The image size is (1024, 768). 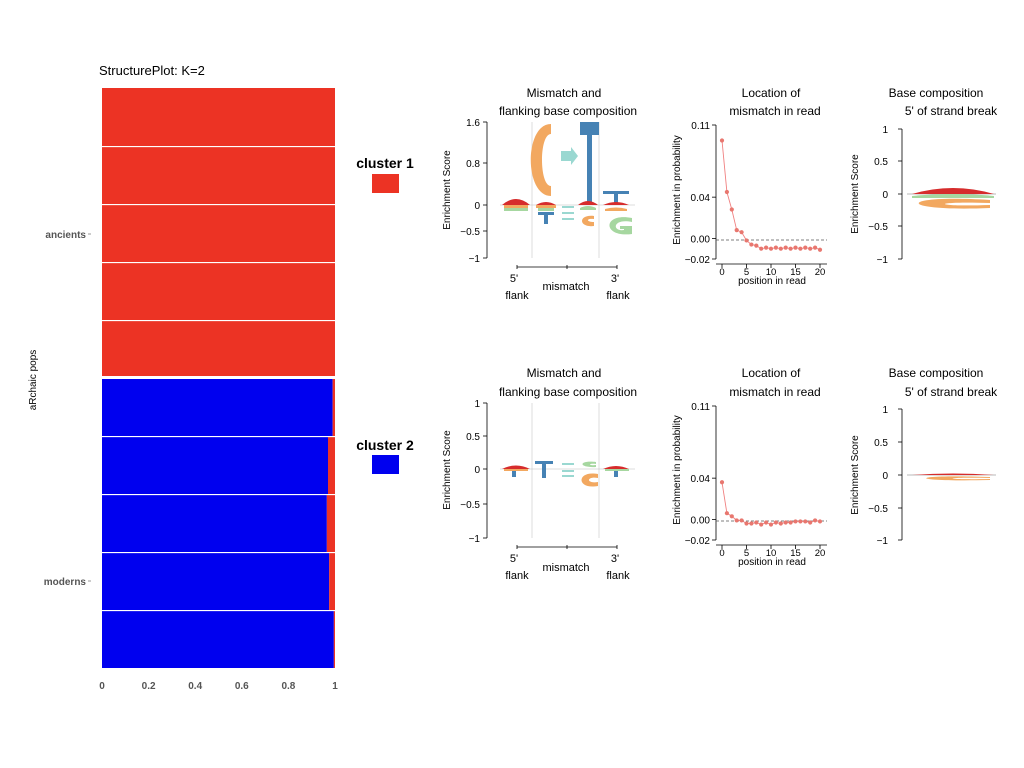 What do you see at coordinates (385, 183) in the screenshot?
I see `legend-cluster-1-swatch` at bounding box center [385, 183].